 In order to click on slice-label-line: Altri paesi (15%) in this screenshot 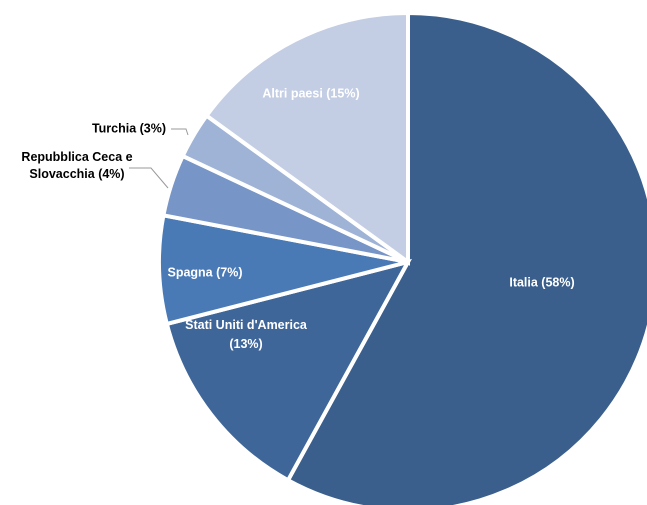, I will do `click(310, 93)`.